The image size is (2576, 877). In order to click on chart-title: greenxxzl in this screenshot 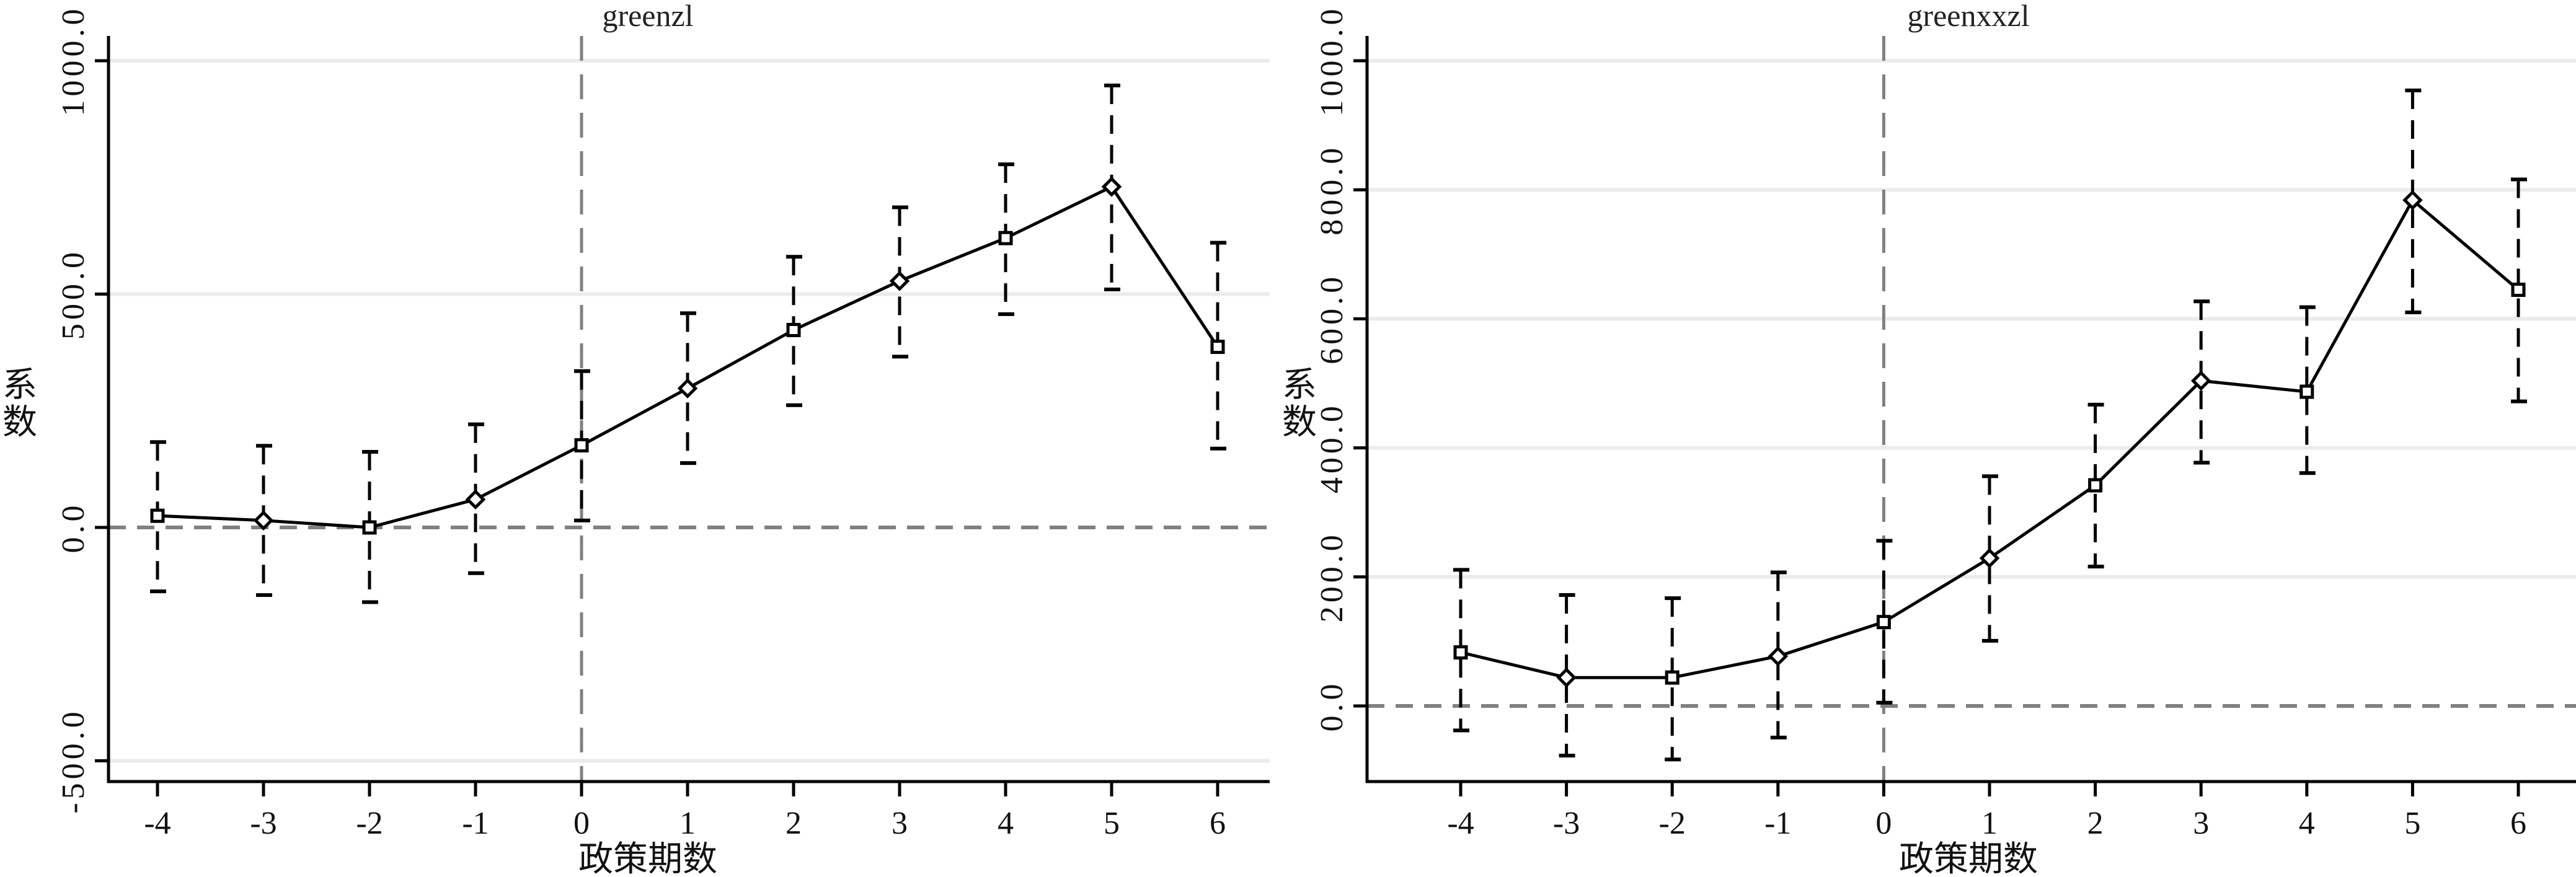, I will do `click(1968, 16)`.